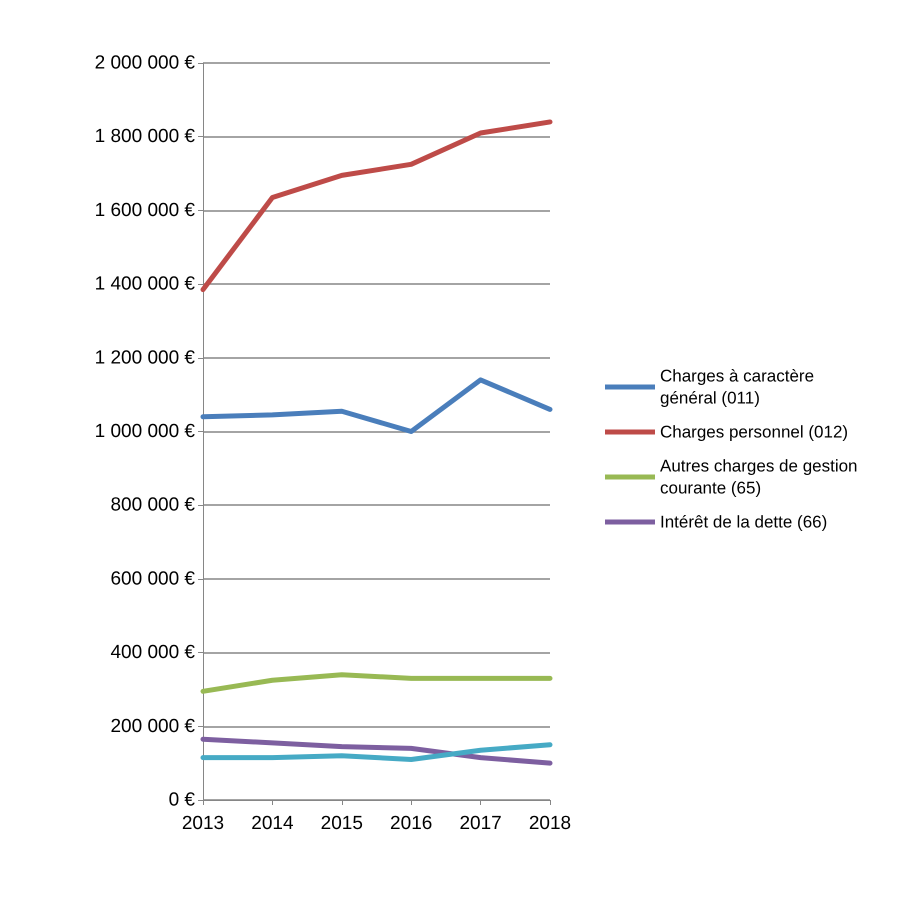  I want to click on y-tick-label: 1 600 000 €, so click(145, 210).